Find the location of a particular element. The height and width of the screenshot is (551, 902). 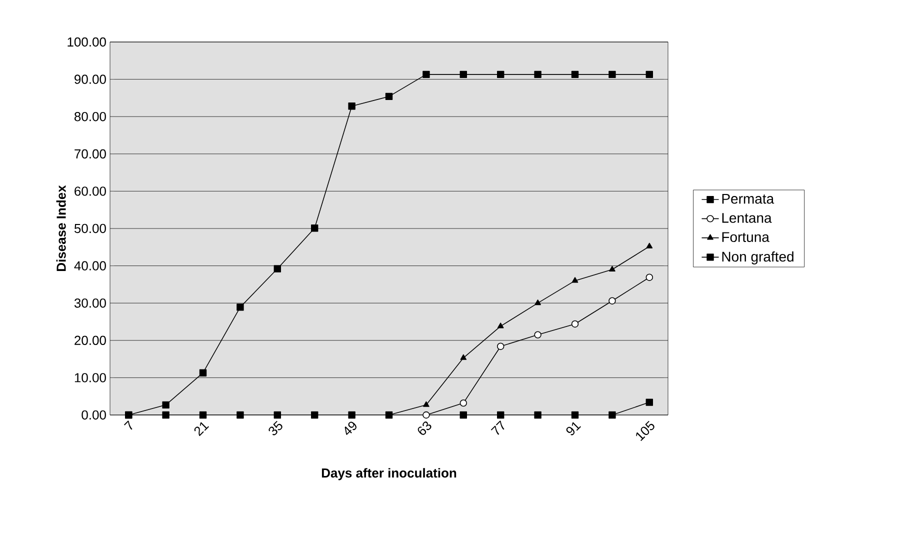

x-tick-label: 63 is located at coordinates (425, 428).